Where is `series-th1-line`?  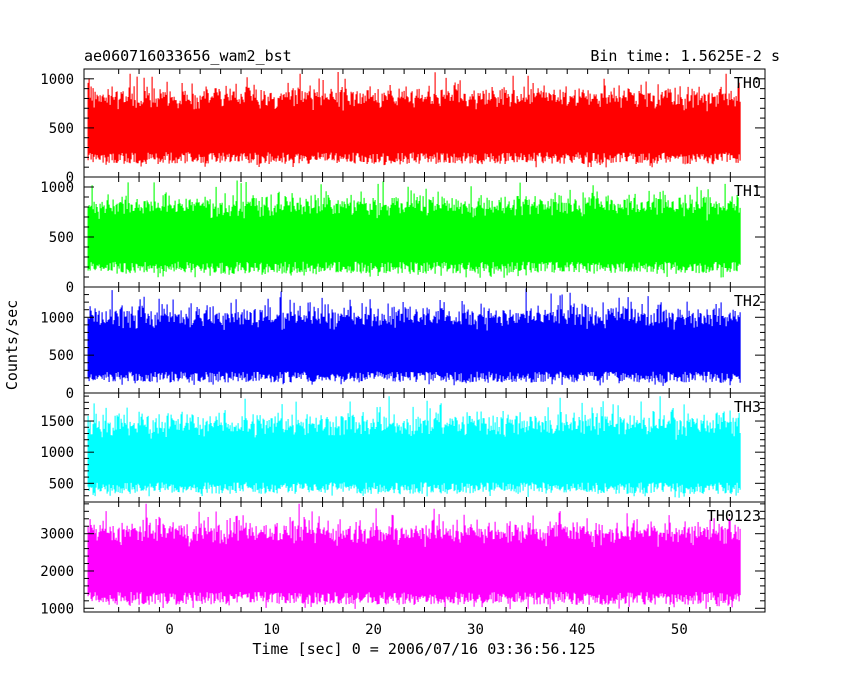
series-th1-line is located at coordinates (414, 229).